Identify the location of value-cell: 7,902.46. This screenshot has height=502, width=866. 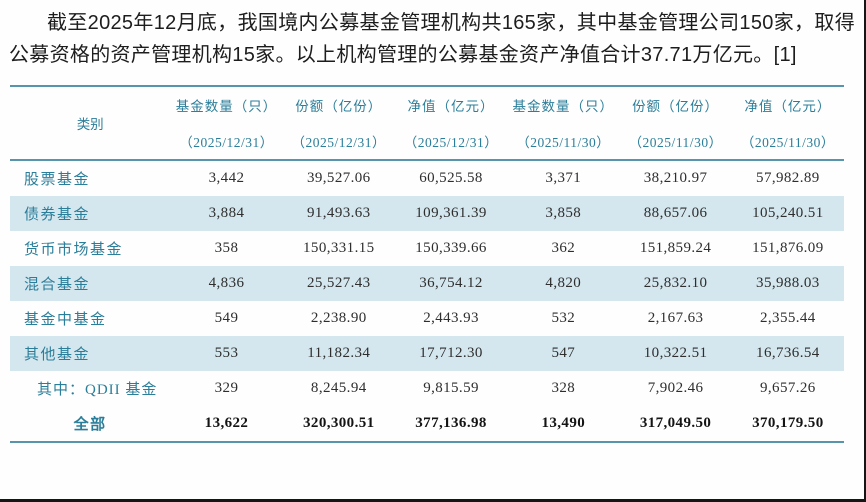
(675, 388).